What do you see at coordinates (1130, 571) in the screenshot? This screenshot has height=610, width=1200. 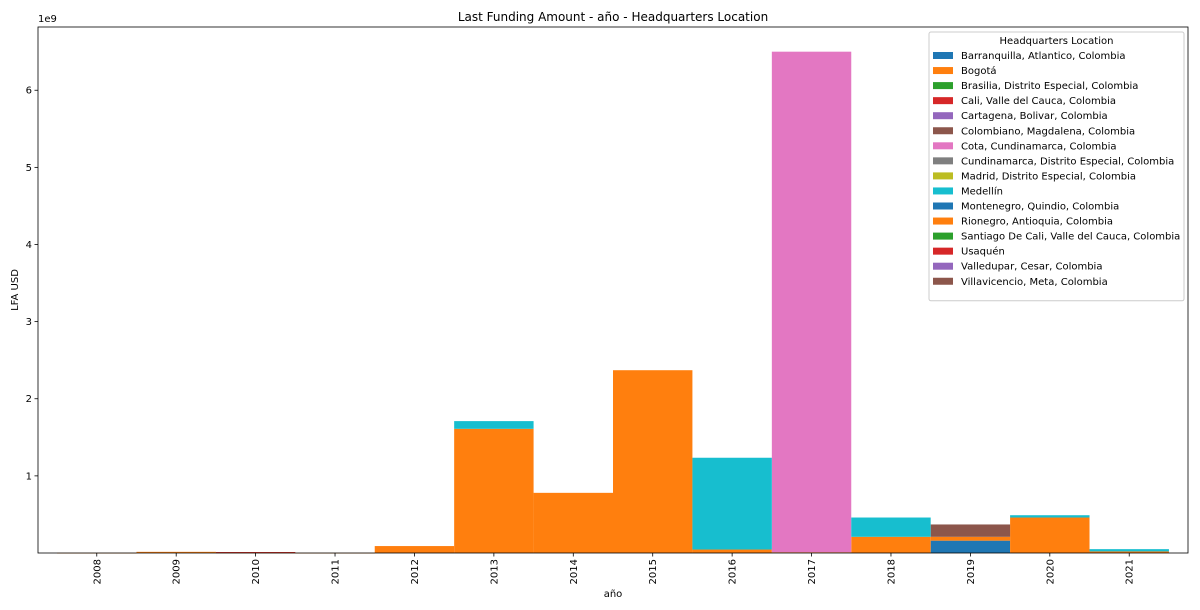 I see `x-tick-label: 2021` at bounding box center [1130, 571].